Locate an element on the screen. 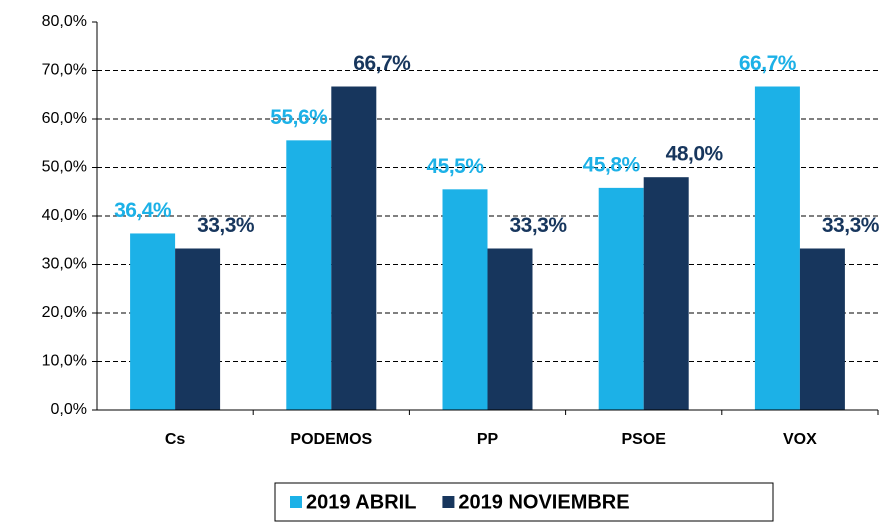  y-tick-label: 80,0% is located at coordinates (64, 21).